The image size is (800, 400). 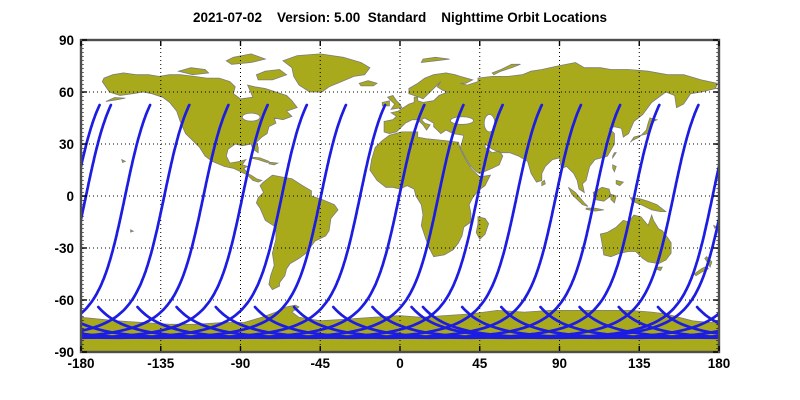 I want to click on y-tick-label: 60, so click(x=66, y=92).